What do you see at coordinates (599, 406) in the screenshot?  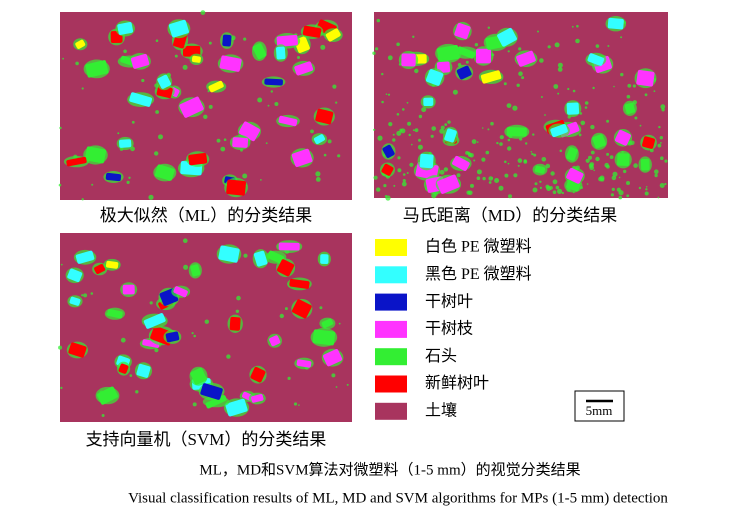 I see `scale-box` at bounding box center [599, 406].